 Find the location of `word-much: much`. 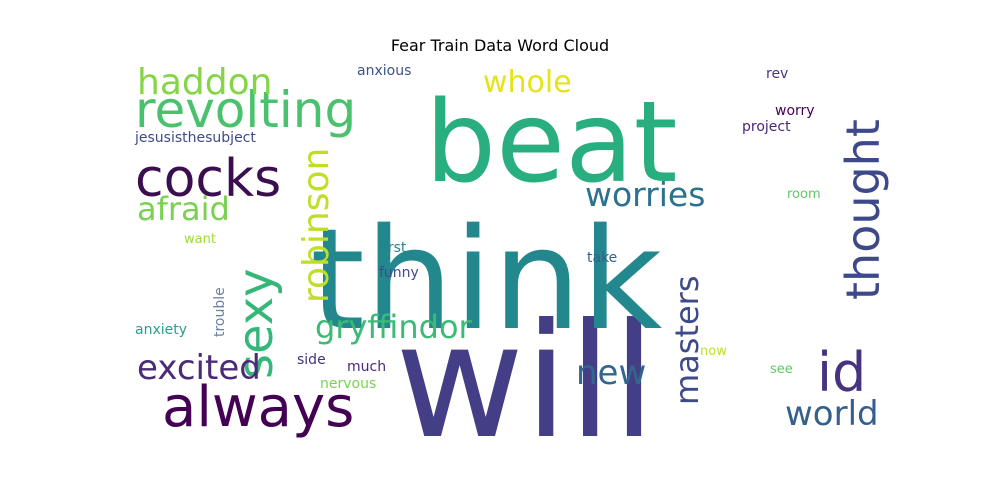

word-much: much is located at coordinates (366, 367).